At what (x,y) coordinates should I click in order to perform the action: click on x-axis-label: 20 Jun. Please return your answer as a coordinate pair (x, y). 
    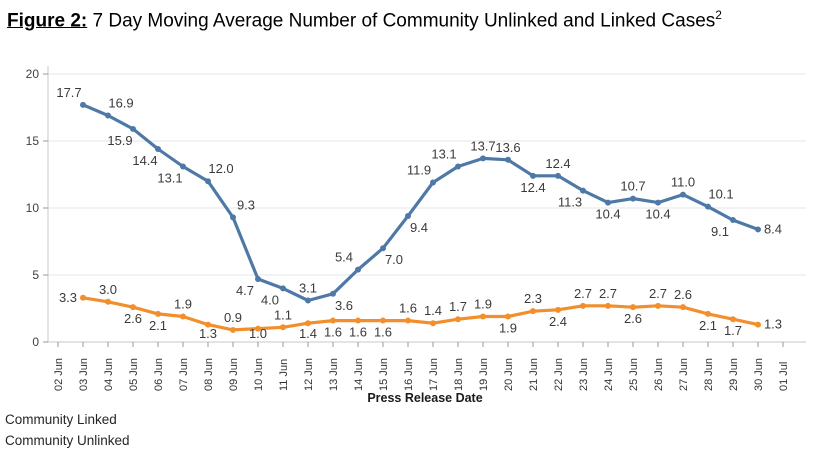
    Looking at the image, I should click on (509, 374).